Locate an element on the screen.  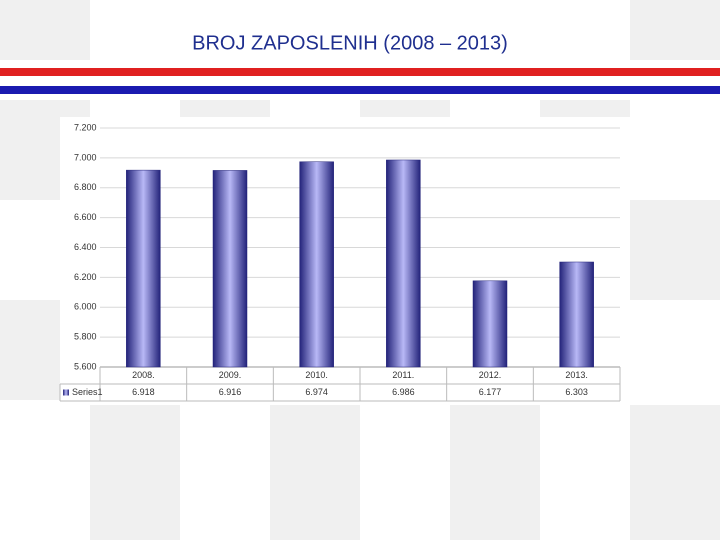
x-tick-label: 2013. is located at coordinates (576, 375).